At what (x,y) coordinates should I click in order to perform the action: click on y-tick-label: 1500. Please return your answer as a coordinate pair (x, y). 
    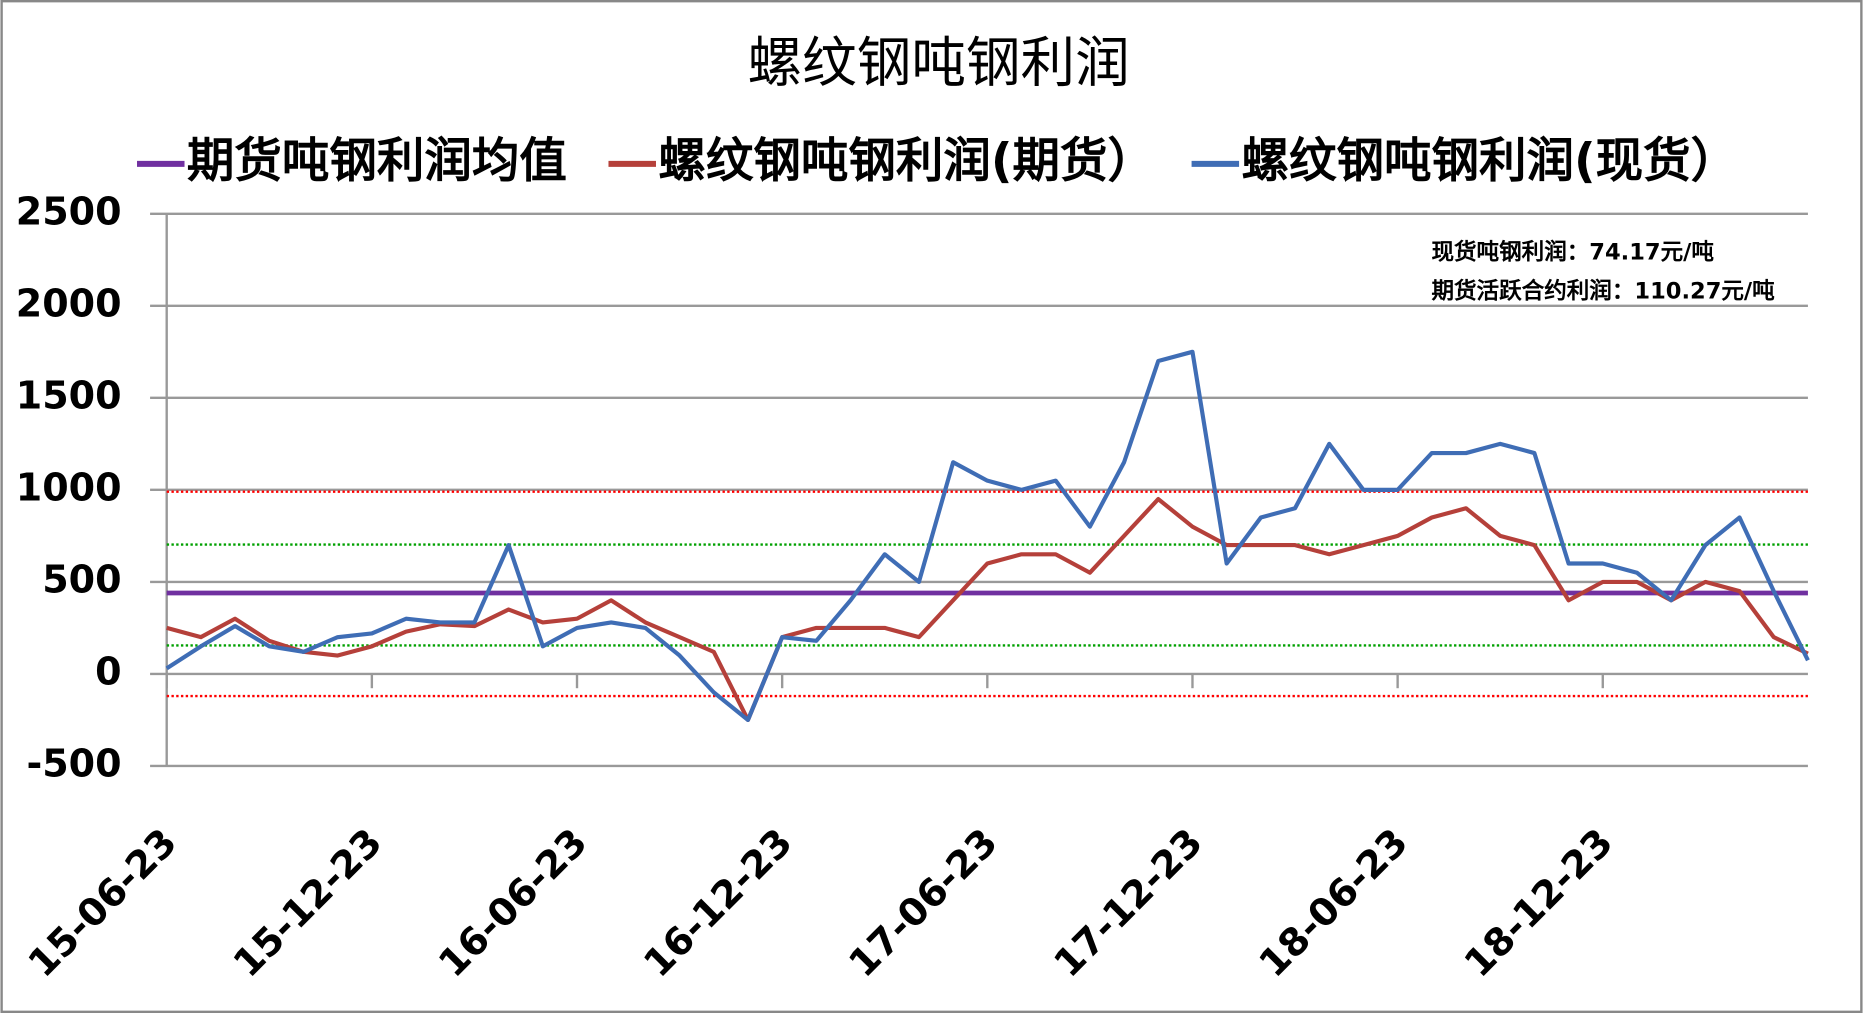
    Looking at the image, I should click on (69, 395).